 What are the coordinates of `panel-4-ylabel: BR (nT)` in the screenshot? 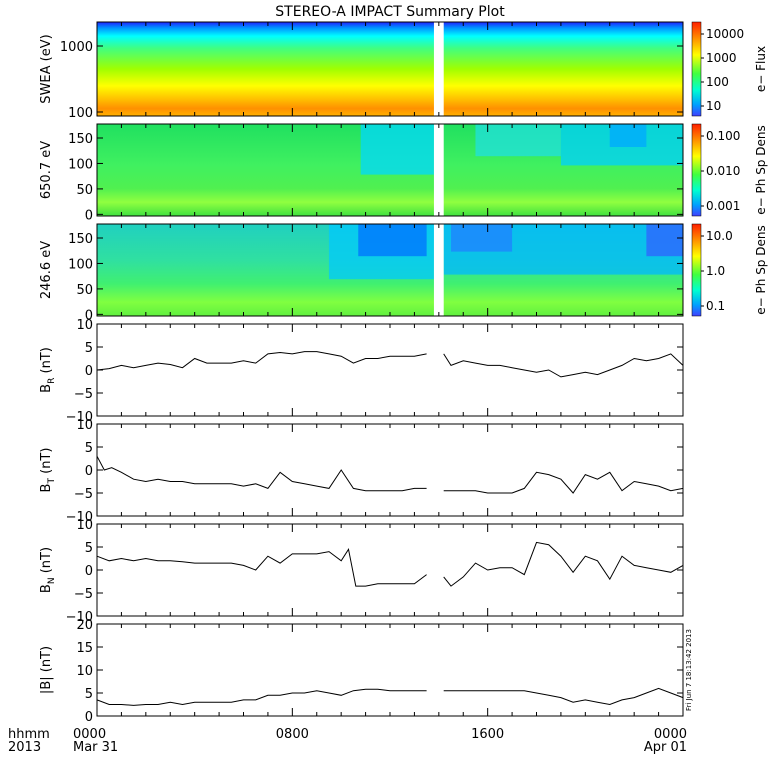 It's located at (48, 370).